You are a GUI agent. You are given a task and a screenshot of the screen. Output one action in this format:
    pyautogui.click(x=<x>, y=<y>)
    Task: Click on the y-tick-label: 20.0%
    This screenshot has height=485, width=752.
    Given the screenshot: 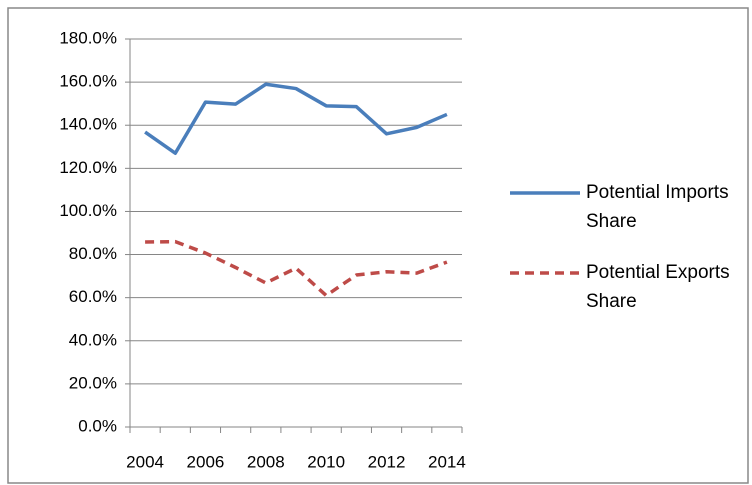 What is the action you would take?
    pyautogui.click(x=93, y=382)
    